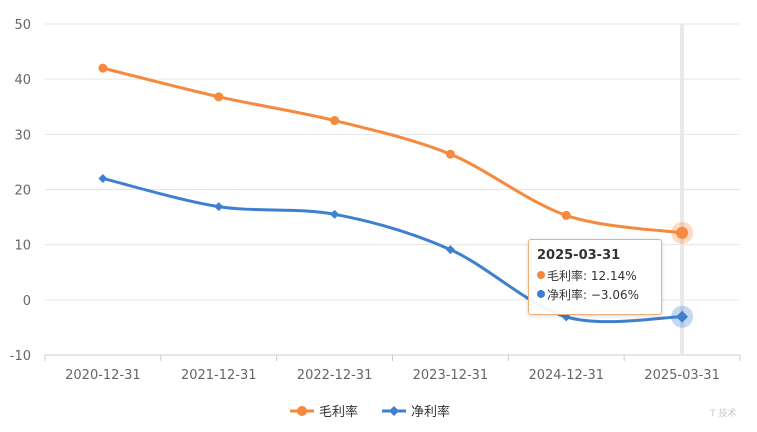 This screenshot has height=432, width=757. What do you see at coordinates (103, 375) in the screenshot?
I see `x-tick-label: 2020-12-31` at bounding box center [103, 375].